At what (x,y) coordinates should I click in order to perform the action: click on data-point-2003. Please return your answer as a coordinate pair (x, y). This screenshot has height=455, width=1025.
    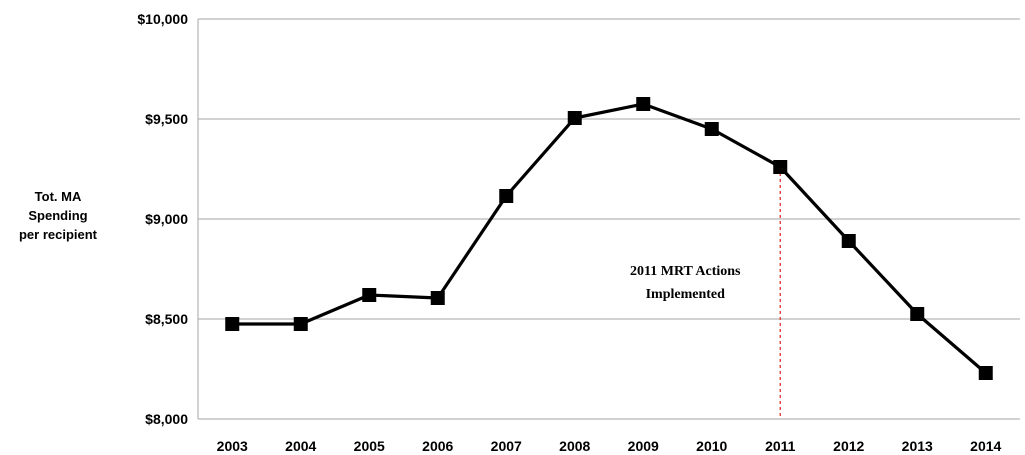
    Looking at the image, I should click on (232, 324).